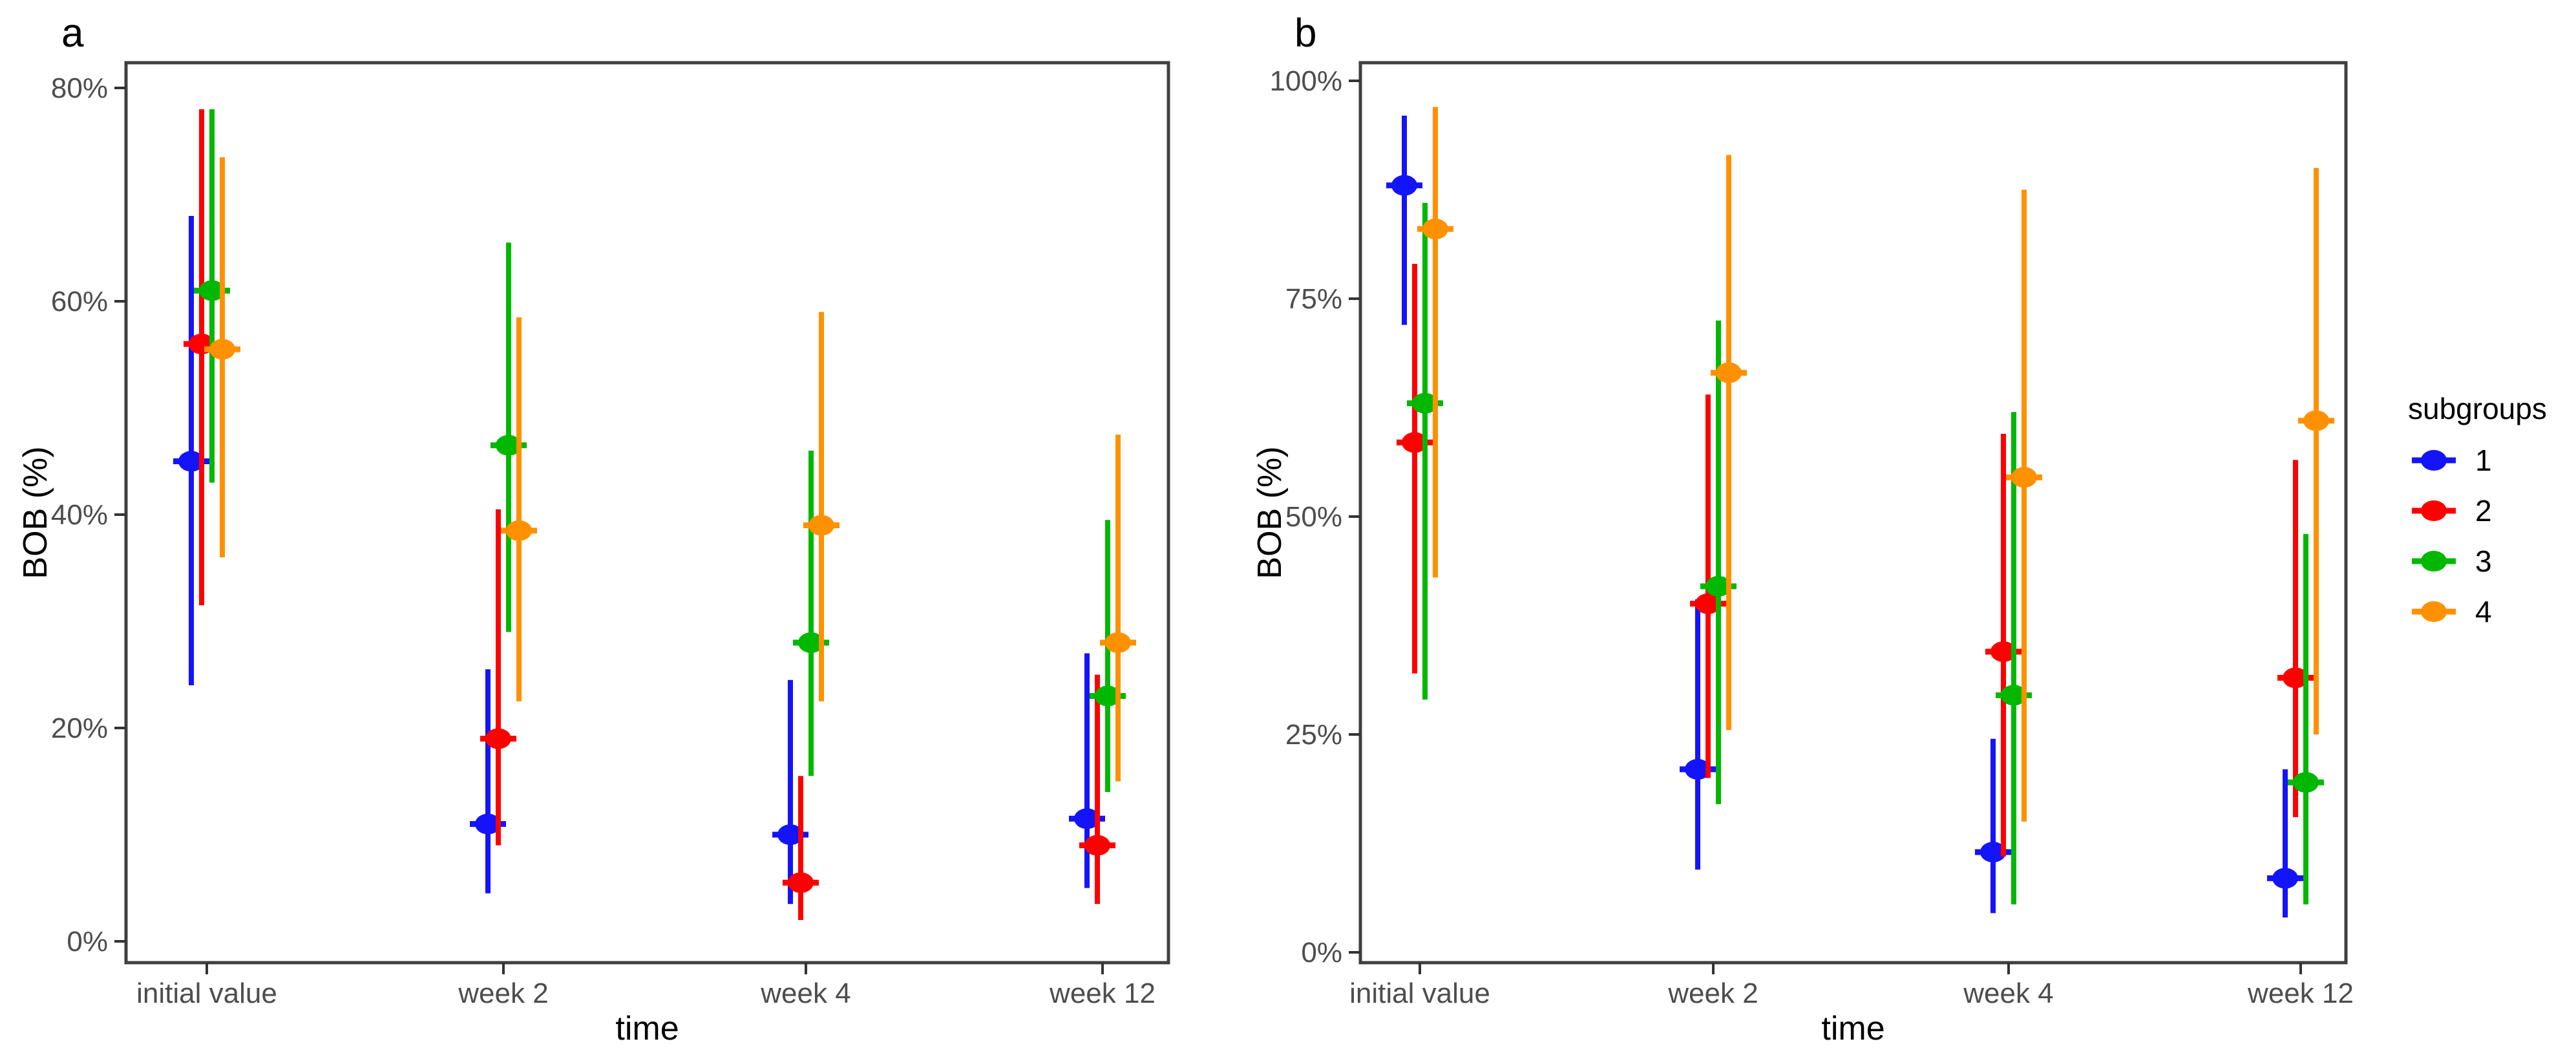 The height and width of the screenshot is (1059, 2576). What do you see at coordinates (1313, 299) in the screenshot?
I see `y-tick-label: 75%` at bounding box center [1313, 299].